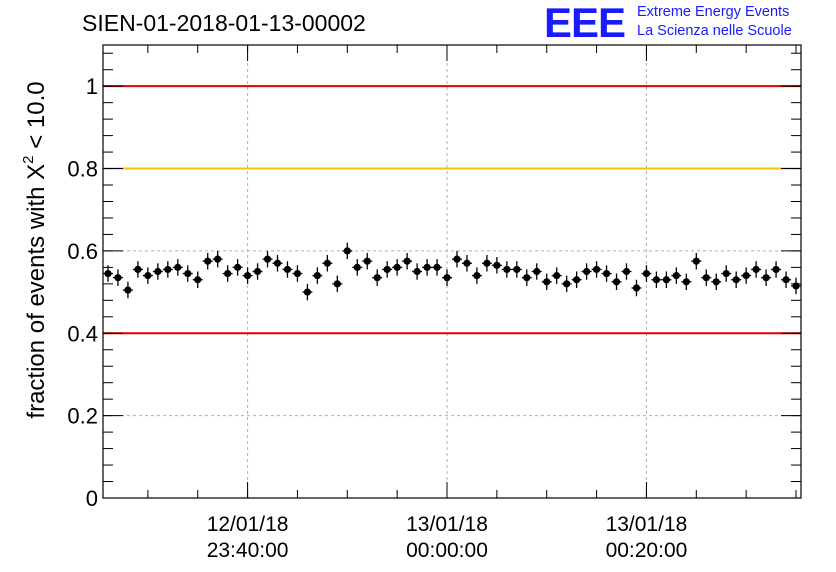 Image resolution: width=836 pixels, height=572 pixels. Describe the element at coordinates (714, 31) in the screenshot. I see `logo-line-2: La Scienza nelle Scuole` at that location.